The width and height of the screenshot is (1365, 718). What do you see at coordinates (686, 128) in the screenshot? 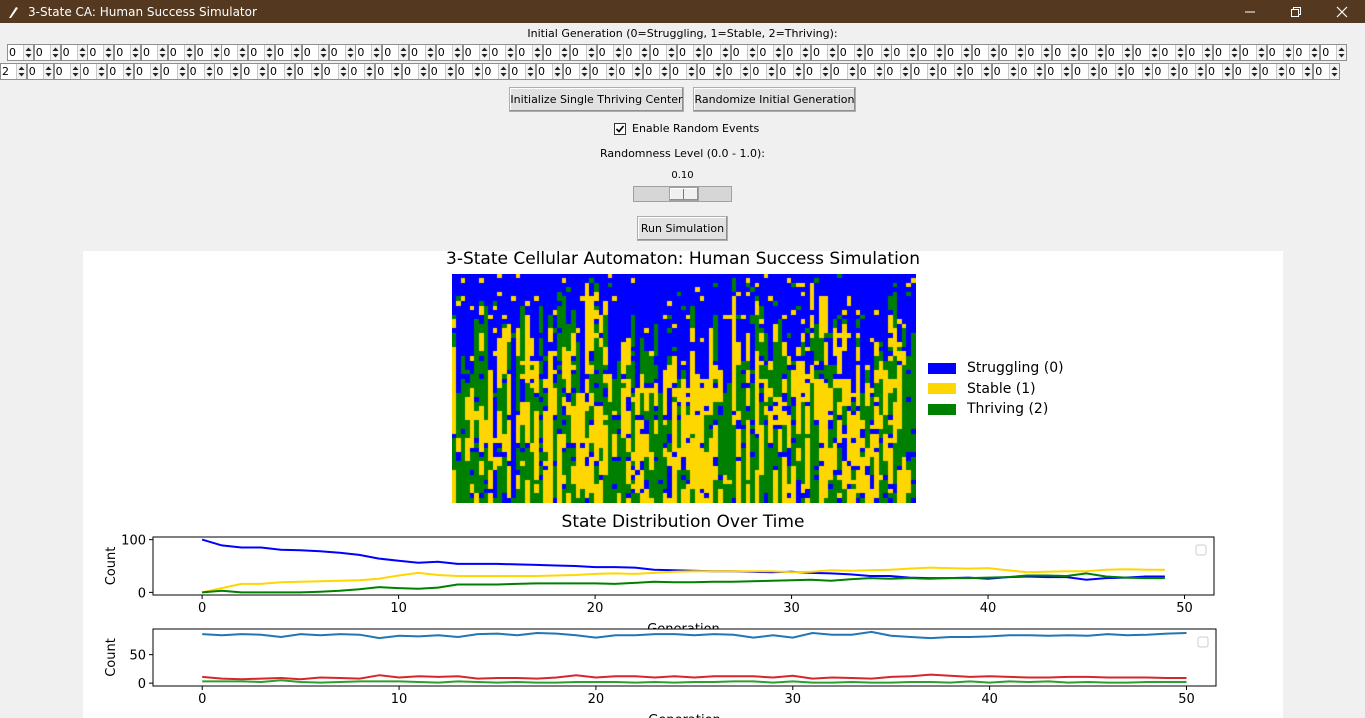
I see `random-events-toggle: Enable Random Events` at bounding box center [686, 128].